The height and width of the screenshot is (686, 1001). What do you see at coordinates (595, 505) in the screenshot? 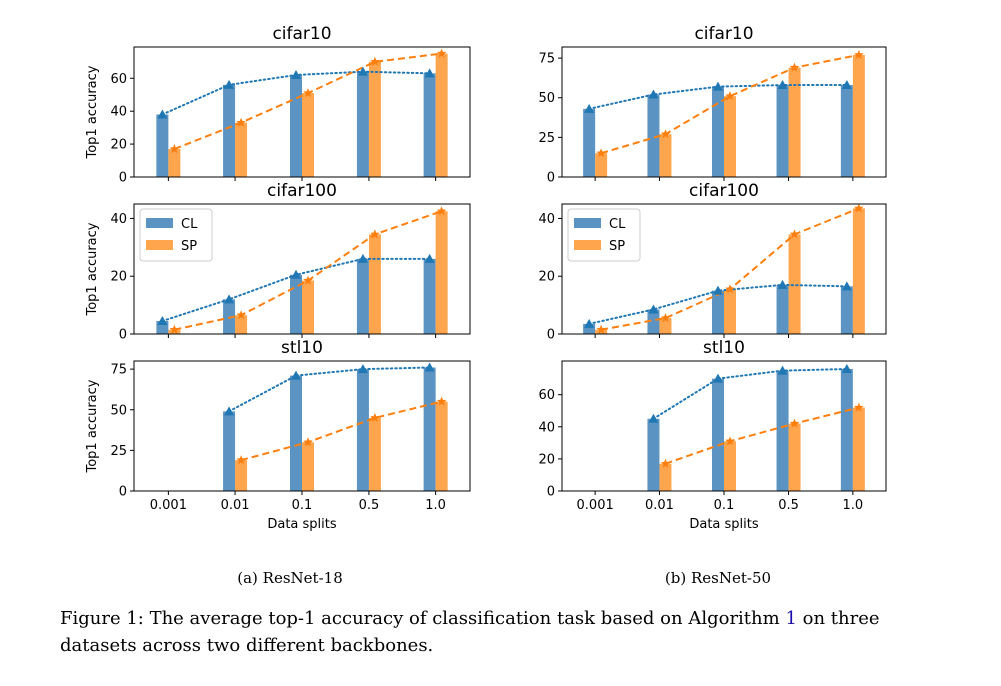
I see `x-tick-label: 0.001` at bounding box center [595, 505].